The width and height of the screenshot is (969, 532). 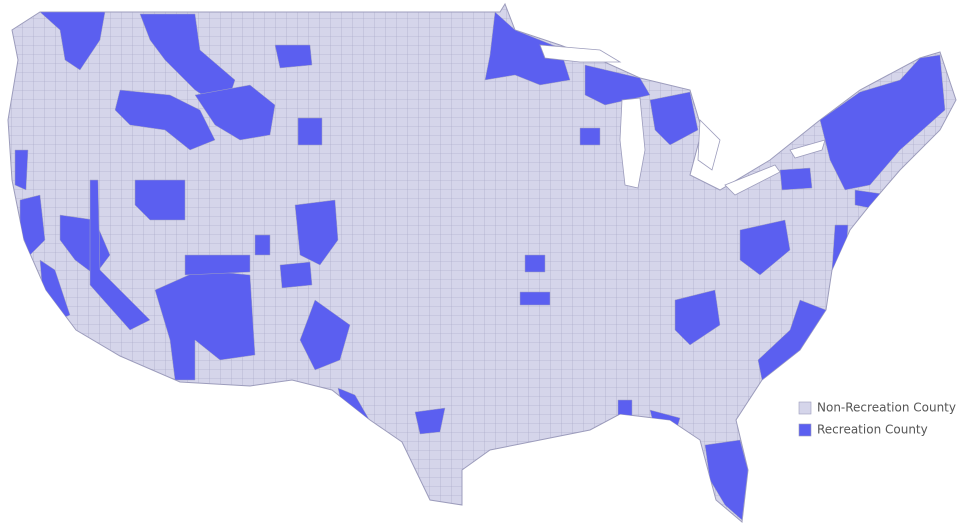 What do you see at coordinates (877, 419) in the screenshot?
I see `legend: Non-Recreation County Recreation County` at bounding box center [877, 419].